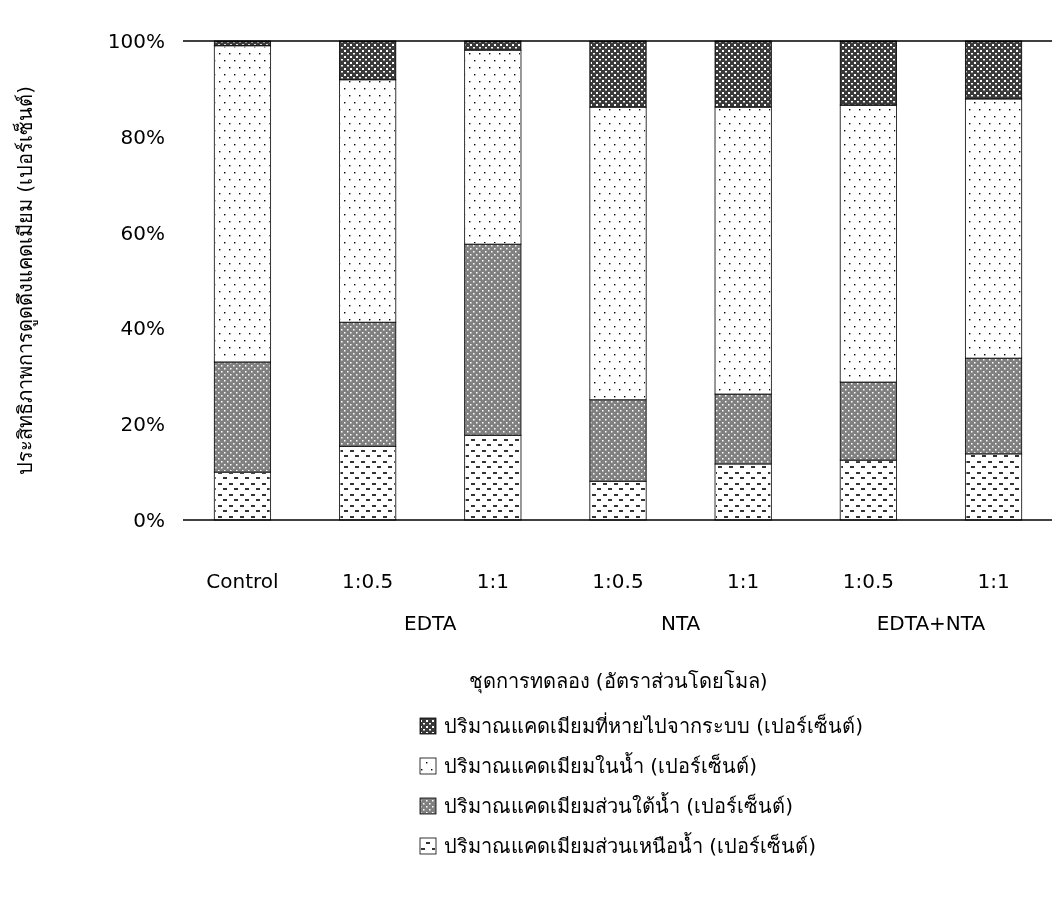 The height and width of the screenshot is (897, 1052). I want to click on y-tick-label: 40%, so click(142, 328).